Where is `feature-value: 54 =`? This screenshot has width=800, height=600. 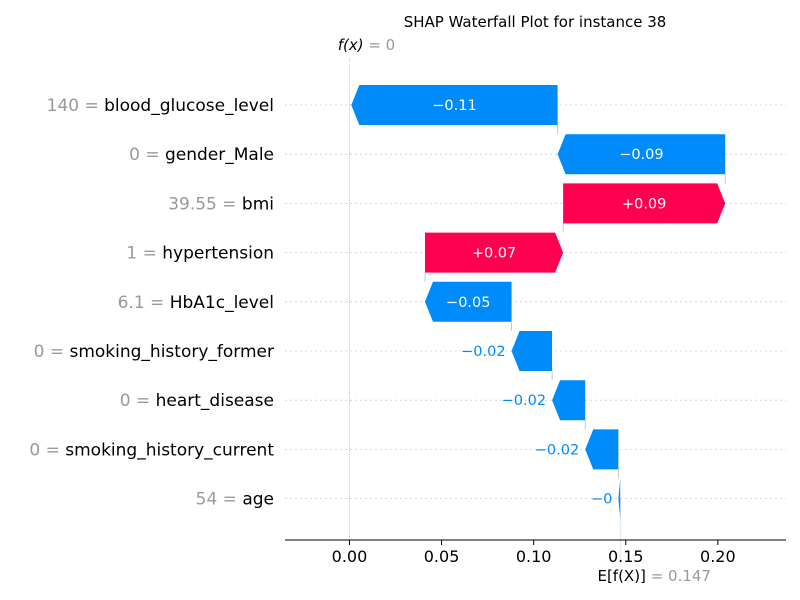
feature-value: 54 = is located at coordinates (219, 500).